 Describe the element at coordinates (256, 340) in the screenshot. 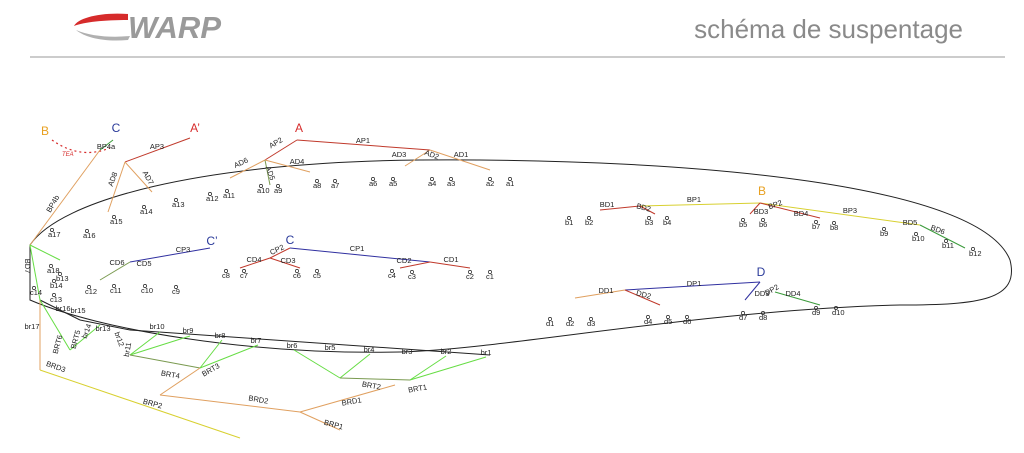

I see `line-label: br7` at that location.